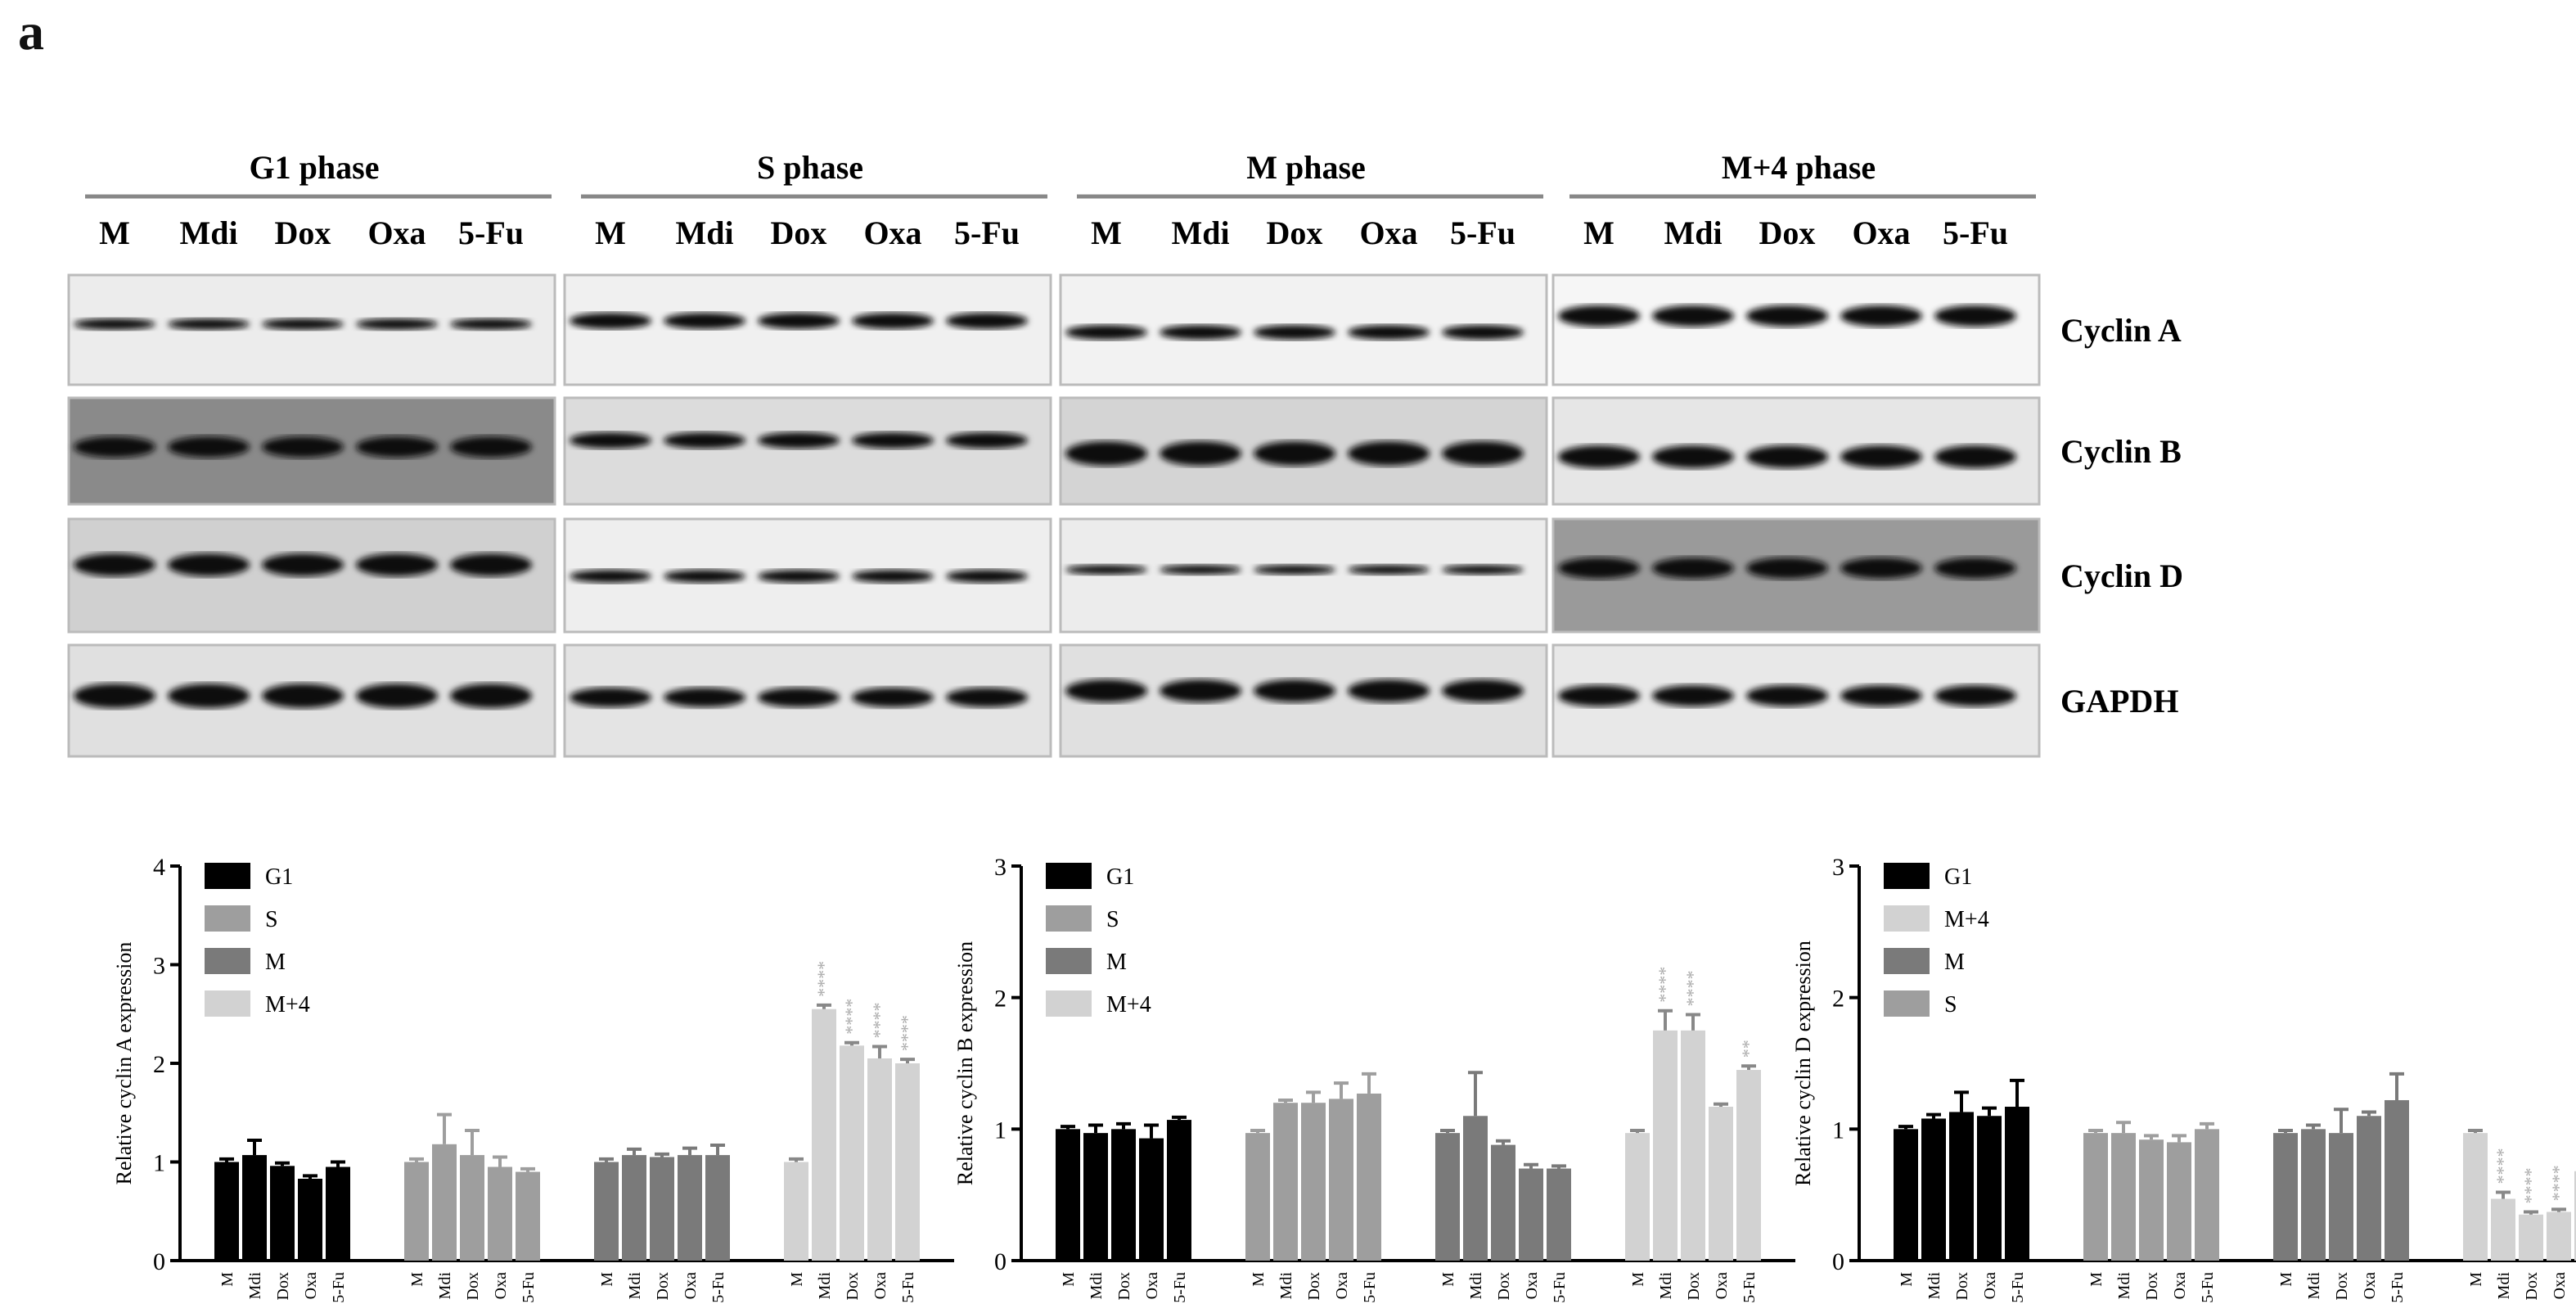 The height and width of the screenshot is (1313, 2576). What do you see at coordinates (1838, 1261) in the screenshot?
I see `y-tick-label: 0` at bounding box center [1838, 1261].